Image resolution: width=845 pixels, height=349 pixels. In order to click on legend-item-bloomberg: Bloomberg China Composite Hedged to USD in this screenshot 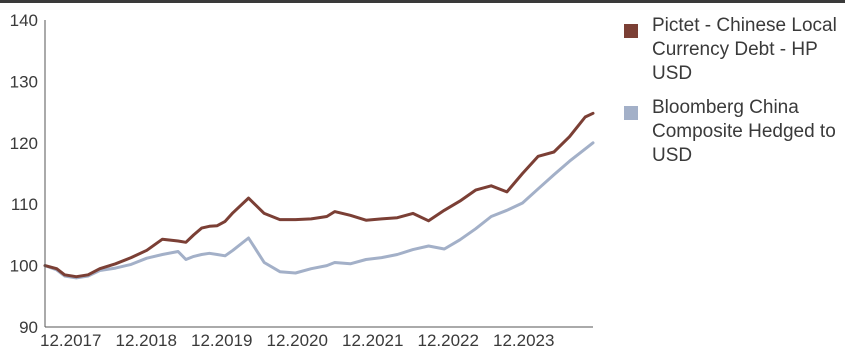, I will do `click(734, 132)`.